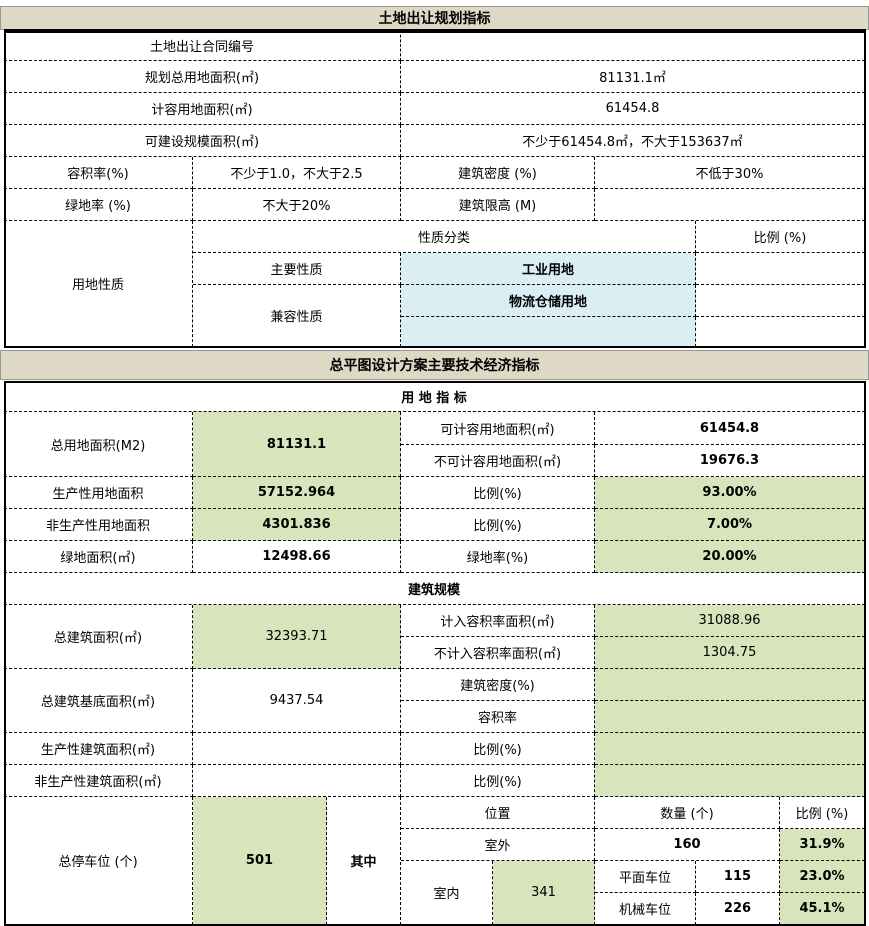 Image resolution: width=869 pixels, height=926 pixels. What do you see at coordinates (297, 525) in the screenshot?
I see `value-cell-plan-nonprod-land-value: 4301.836` at bounding box center [297, 525].